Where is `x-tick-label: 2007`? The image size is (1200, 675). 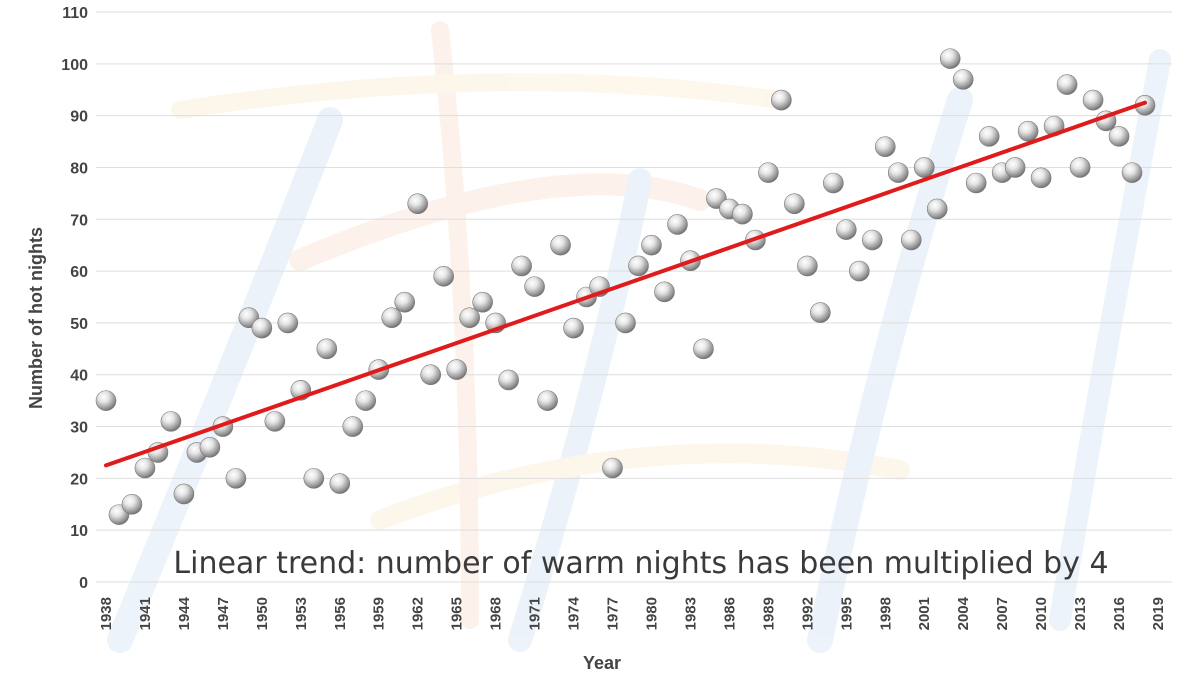 x-tick-label: 2007 is located at coordinates (1002, 613).